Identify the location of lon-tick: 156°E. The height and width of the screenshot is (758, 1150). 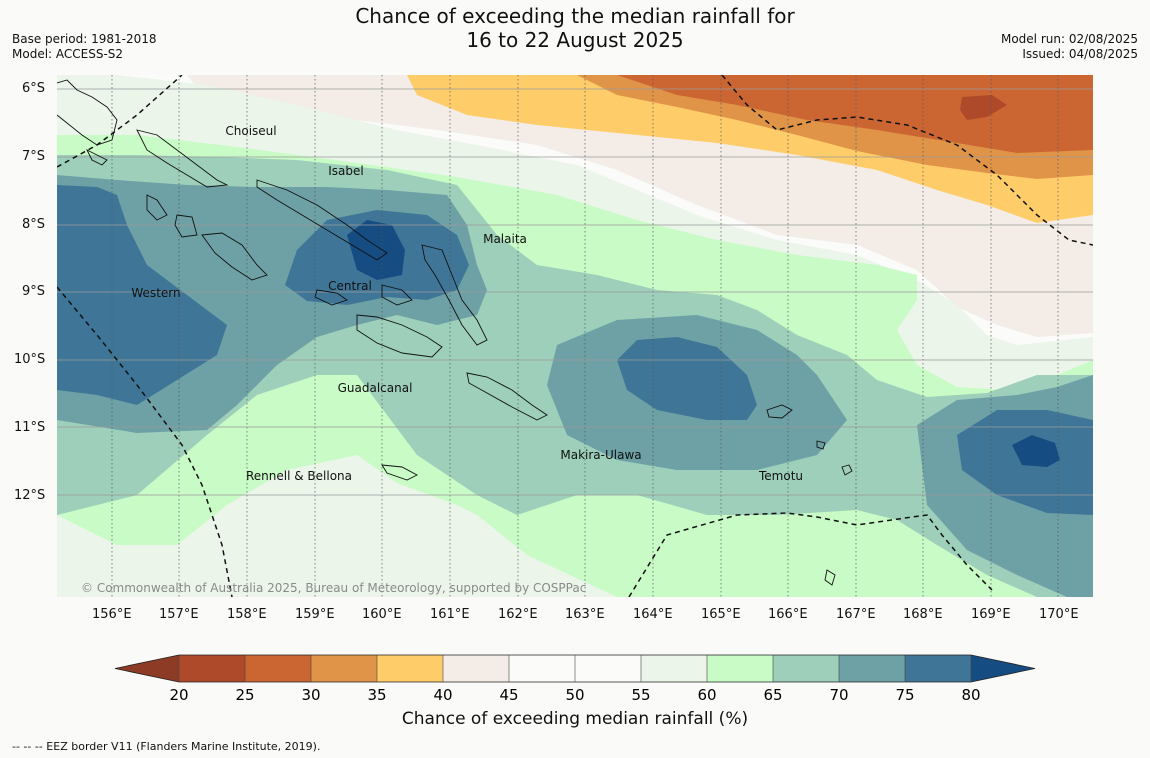
(112, 614).